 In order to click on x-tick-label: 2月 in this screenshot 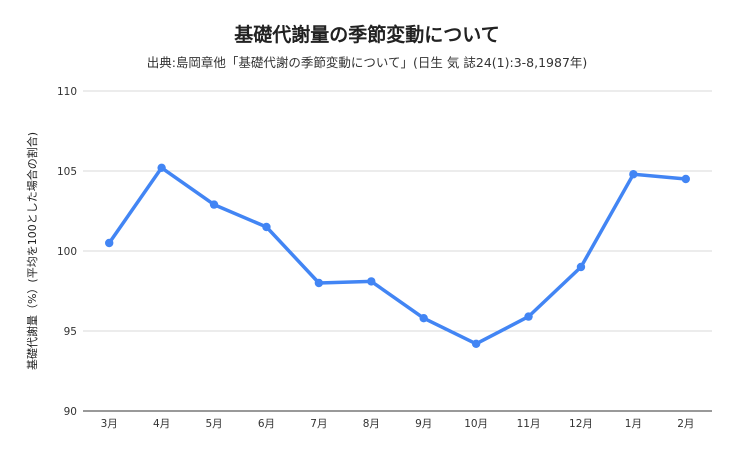, I will do `click(685, 424)`.